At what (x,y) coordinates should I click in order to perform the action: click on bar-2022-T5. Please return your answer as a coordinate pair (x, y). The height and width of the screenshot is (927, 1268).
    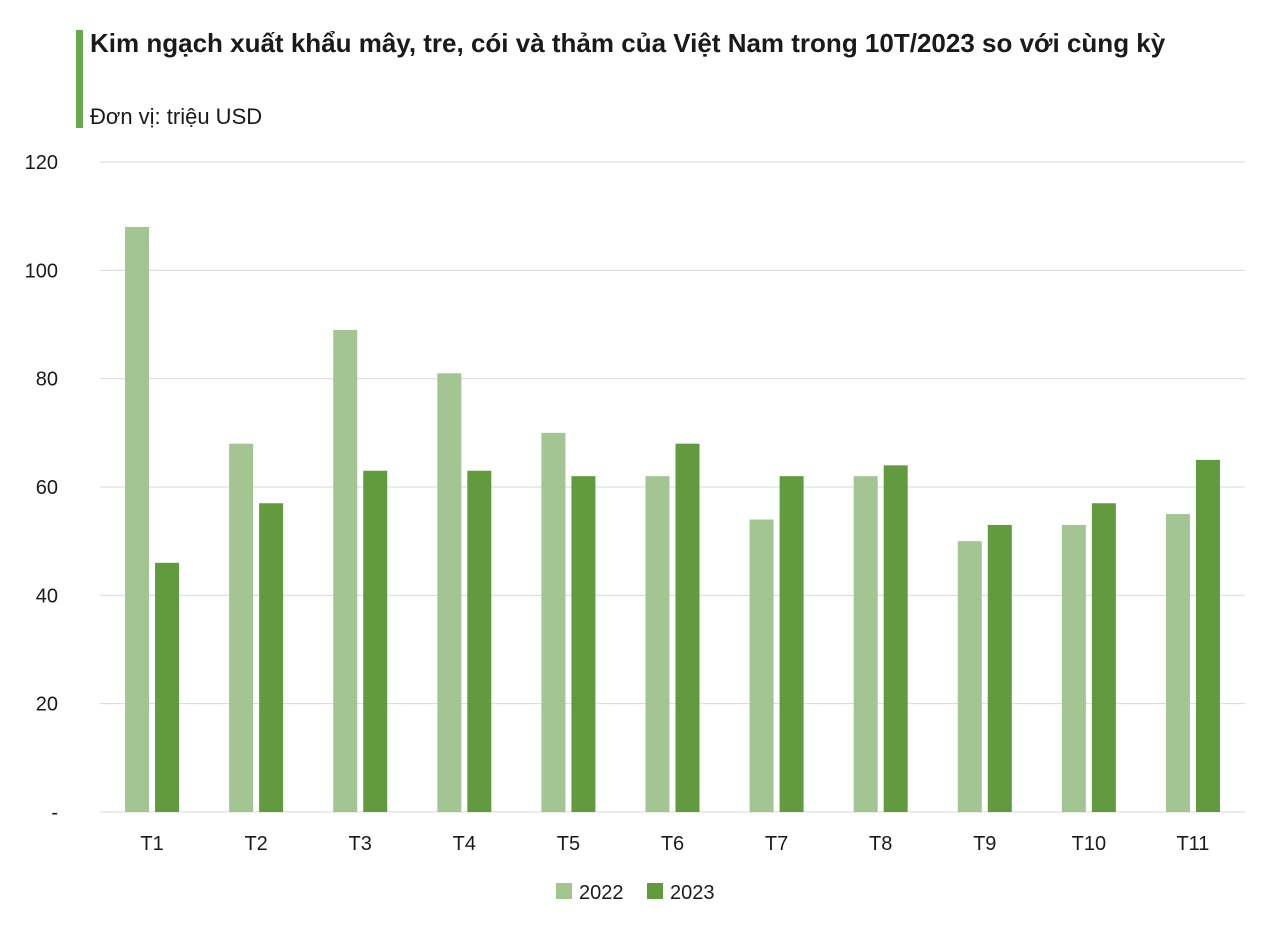
    Looking at the image, I should click on (553, 622).